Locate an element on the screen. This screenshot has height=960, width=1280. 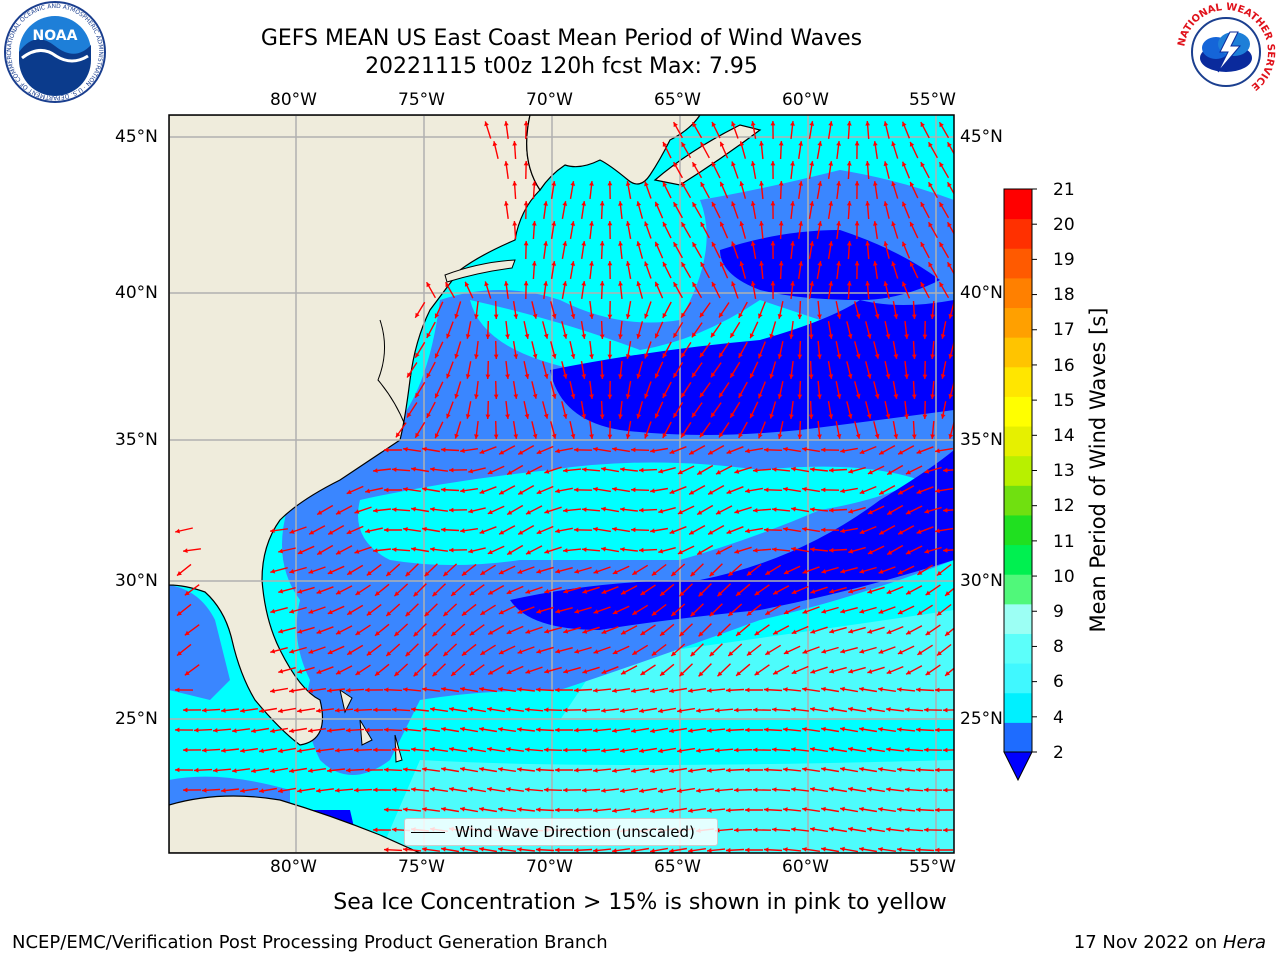
map-legend: Wind Wave Direction (unscaled) is located at coordinates (561, 832).